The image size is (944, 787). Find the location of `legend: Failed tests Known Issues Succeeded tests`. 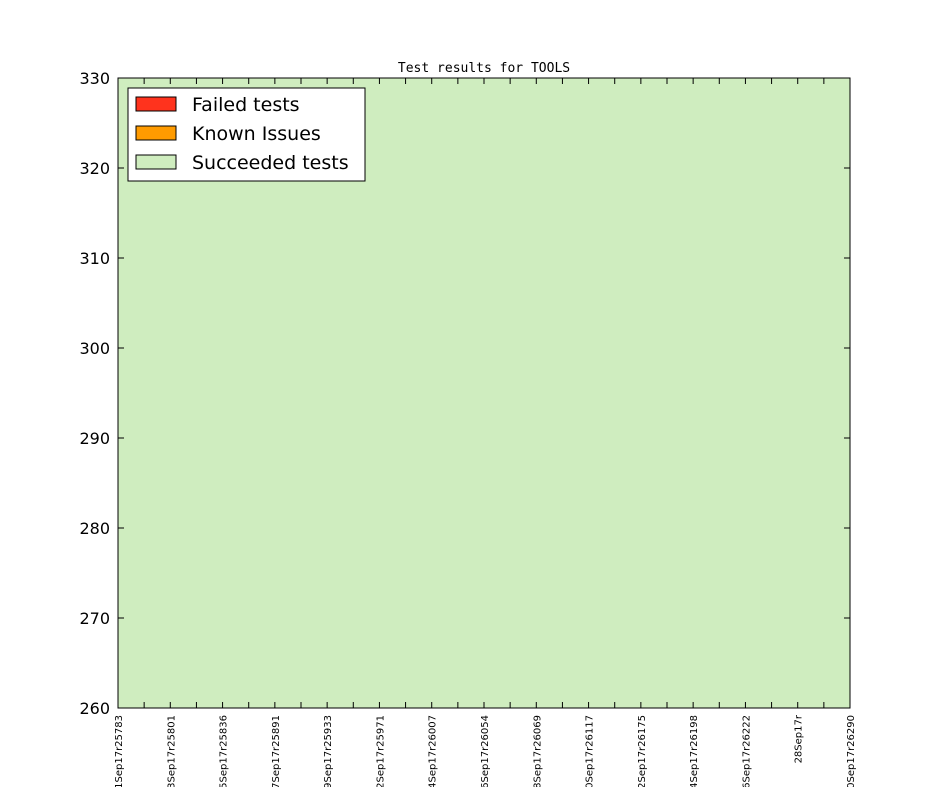

legend: Failed tests Known Issues Succeeded tests is located at coordinates (246, 134).